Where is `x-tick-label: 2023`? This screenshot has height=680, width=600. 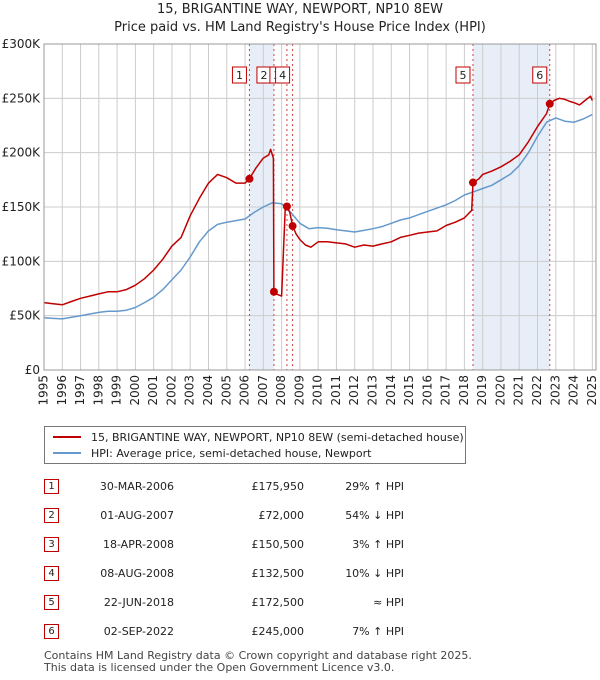
x-tick-label: 2023 is located at coordinates (555, 390).